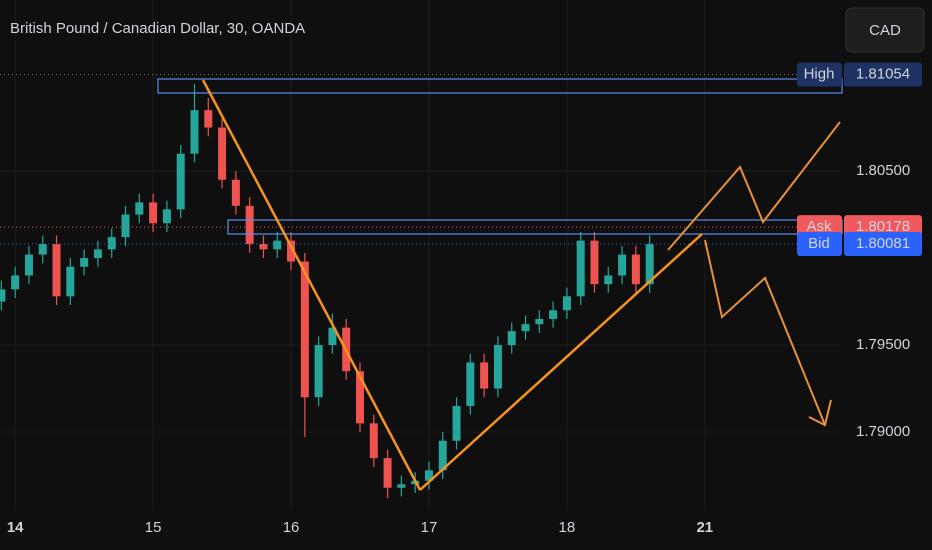 The height and width of the screenshot is (550, 932). I want to click on arrow-head, so click(820, 413).